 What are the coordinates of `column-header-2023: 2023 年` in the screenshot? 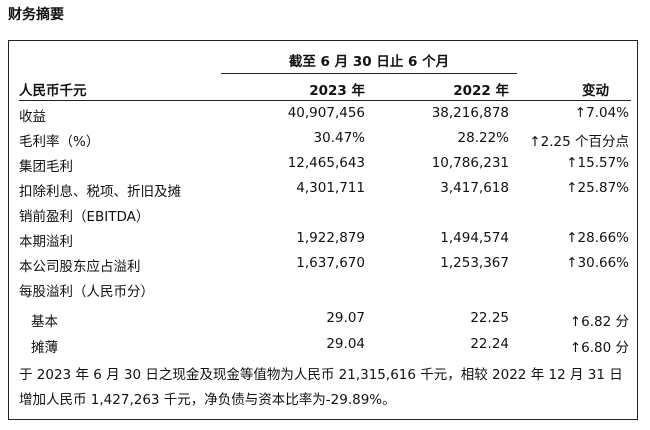 It's located at (337, 91).